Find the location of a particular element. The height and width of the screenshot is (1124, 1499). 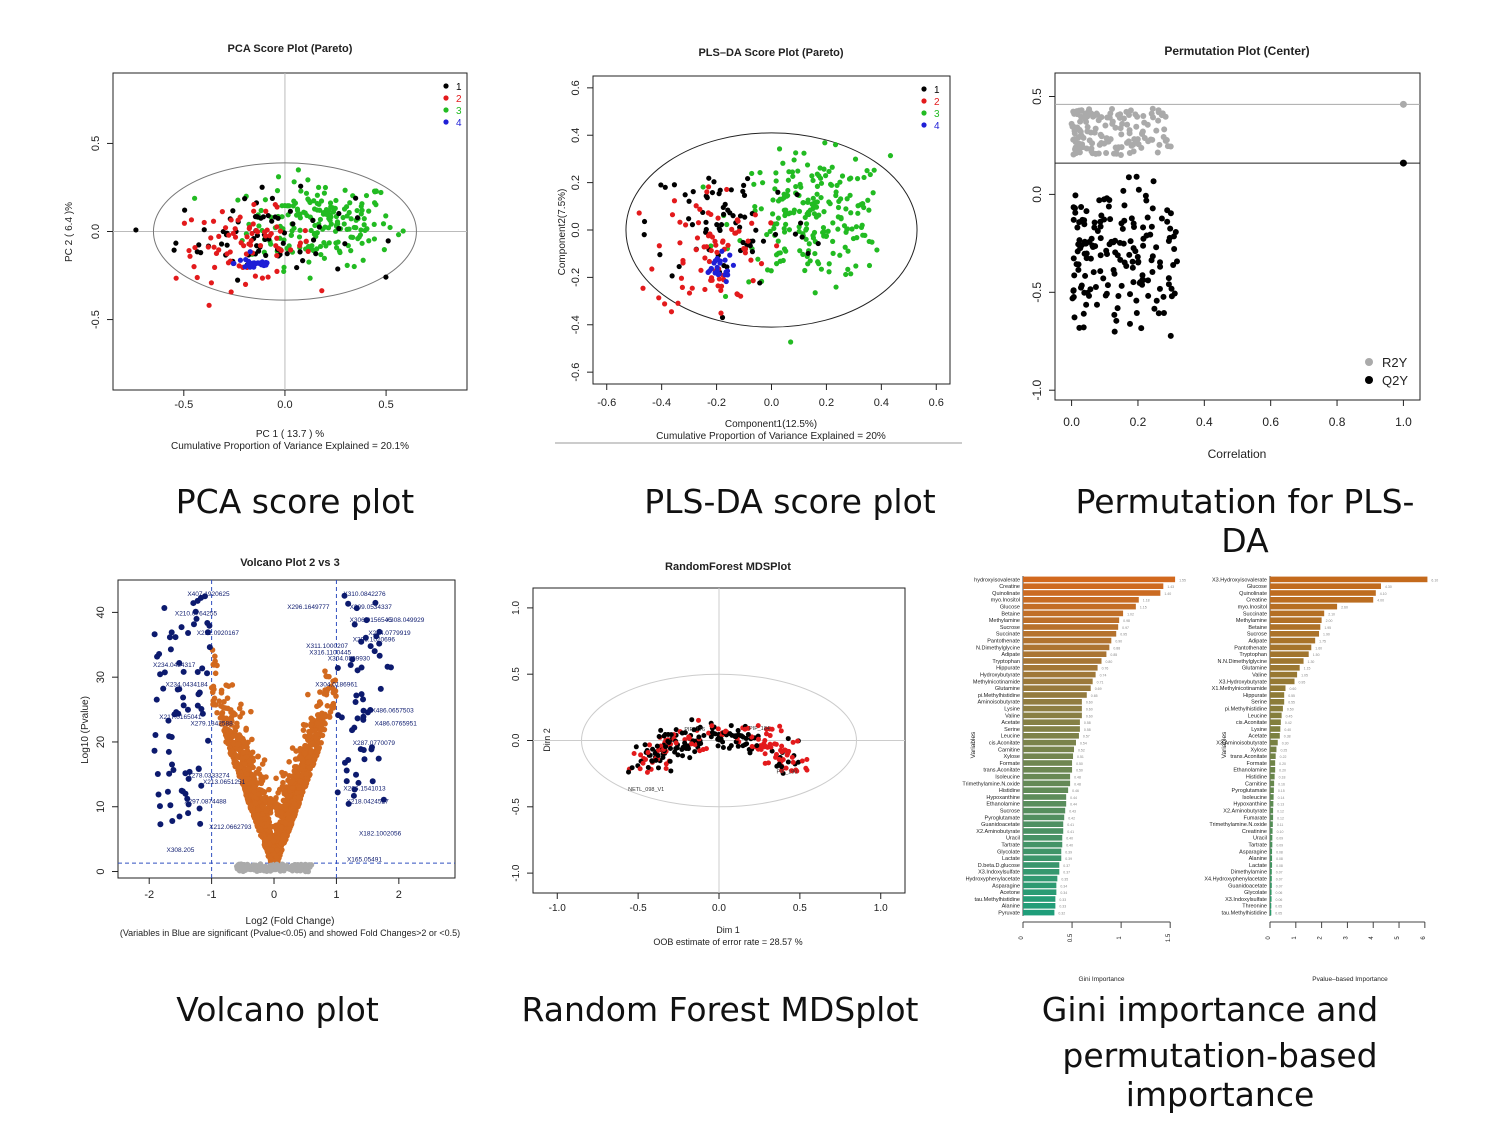

gini-bar-value: 0.42 is located at coordinates (1071, 818).